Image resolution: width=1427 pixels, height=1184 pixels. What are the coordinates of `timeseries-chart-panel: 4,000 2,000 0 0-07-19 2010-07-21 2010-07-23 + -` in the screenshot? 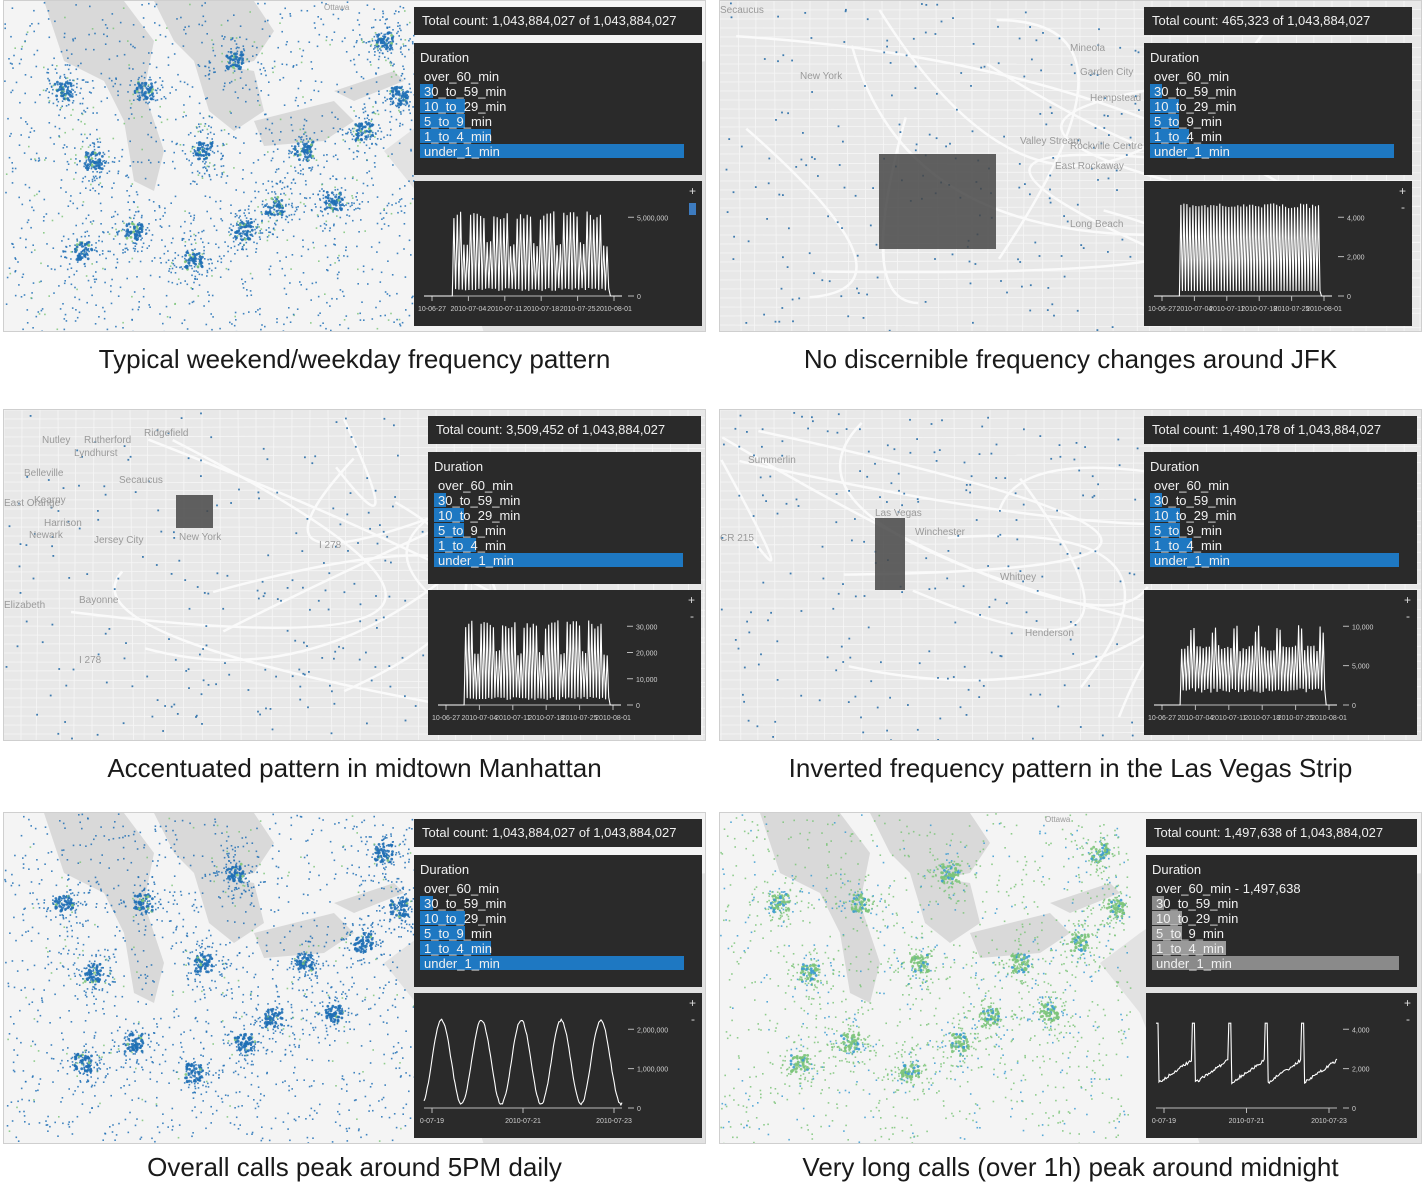 It's located at (1281, 1065).